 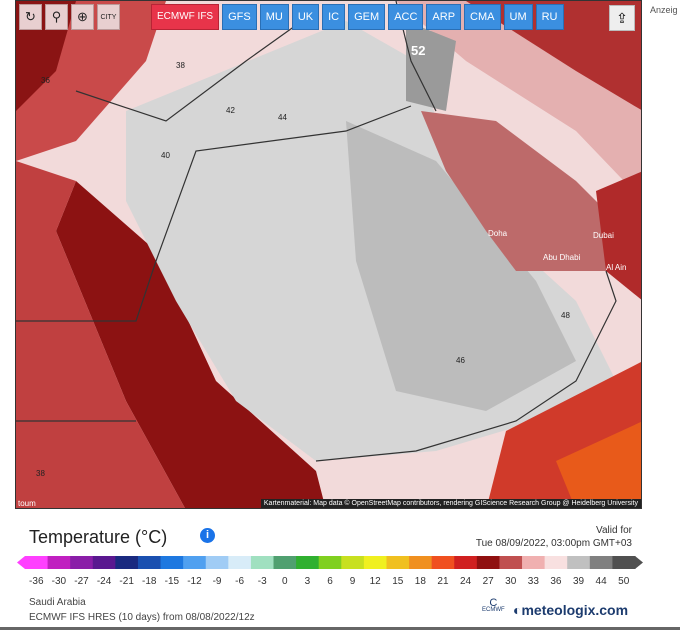 I want to click on scale-tick-label: 36, so click(x=556, y=581).